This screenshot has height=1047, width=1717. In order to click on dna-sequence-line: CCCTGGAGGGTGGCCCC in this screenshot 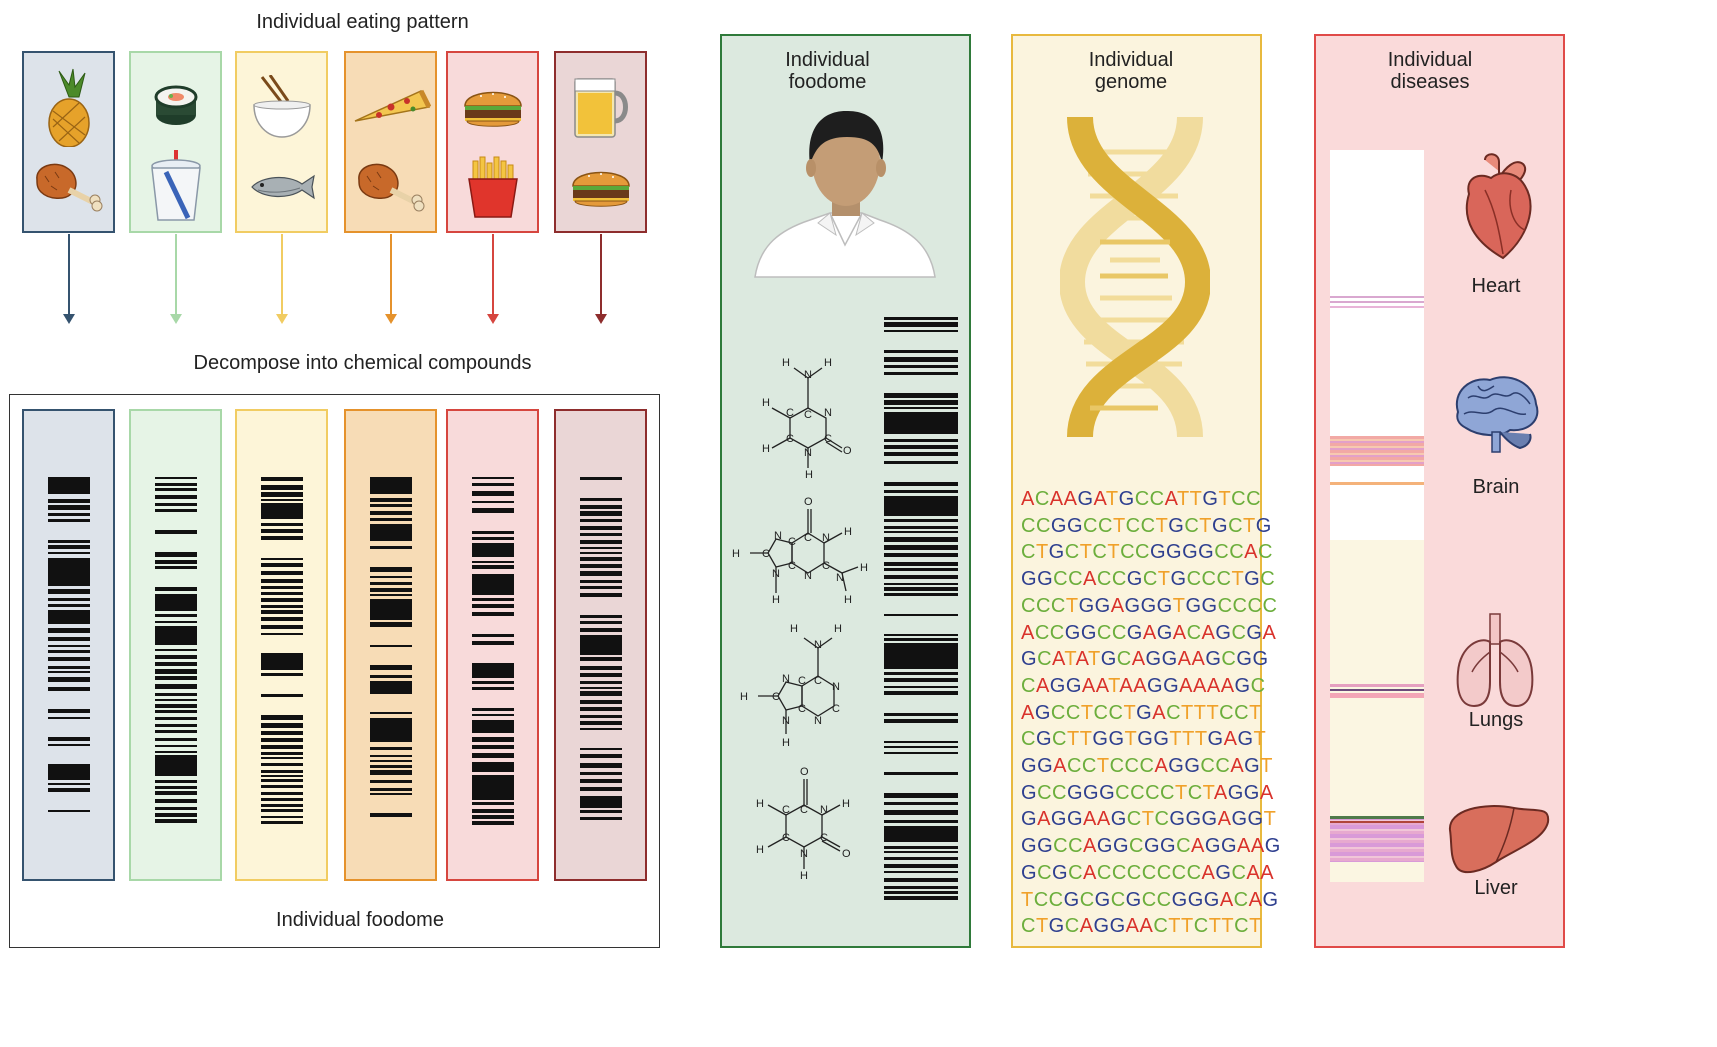, I will do `click(1149, 606)`.